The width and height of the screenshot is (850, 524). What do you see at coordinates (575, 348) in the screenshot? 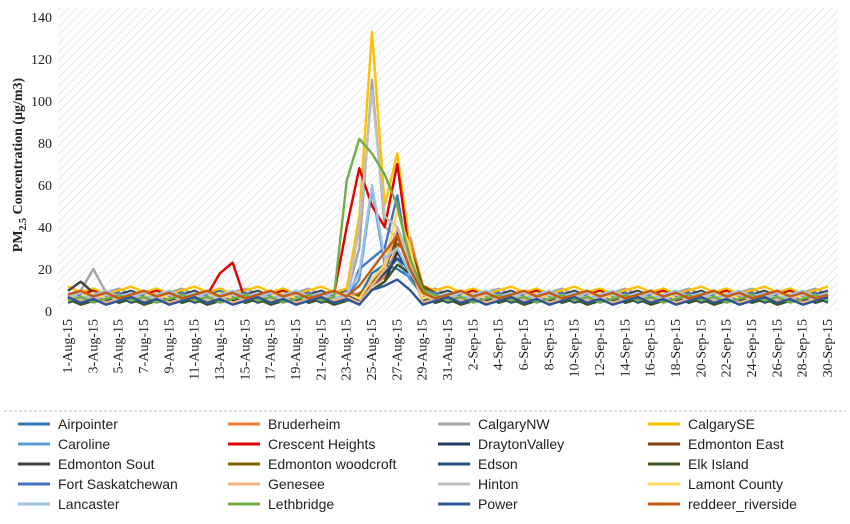
I see `x-tick-label: 10-Sep-15` at bounding box center [575, 348].